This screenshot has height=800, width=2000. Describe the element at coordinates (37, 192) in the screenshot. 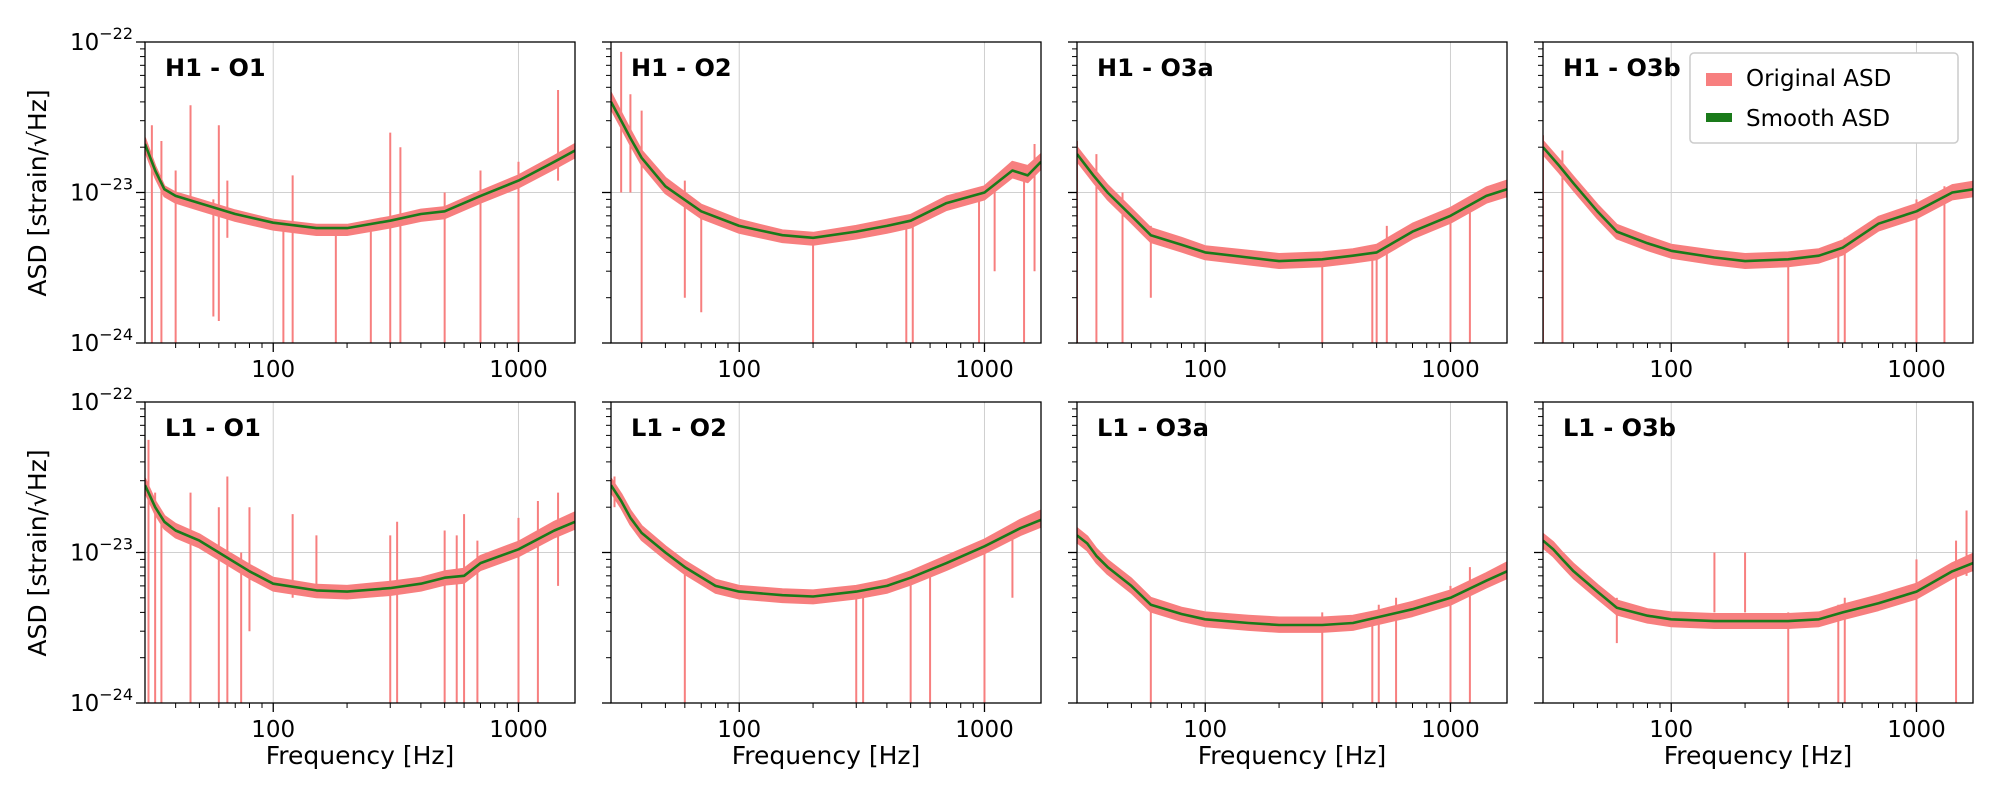

I see `y-axis-label-top: ASD [strain/√Hz]` at that location.